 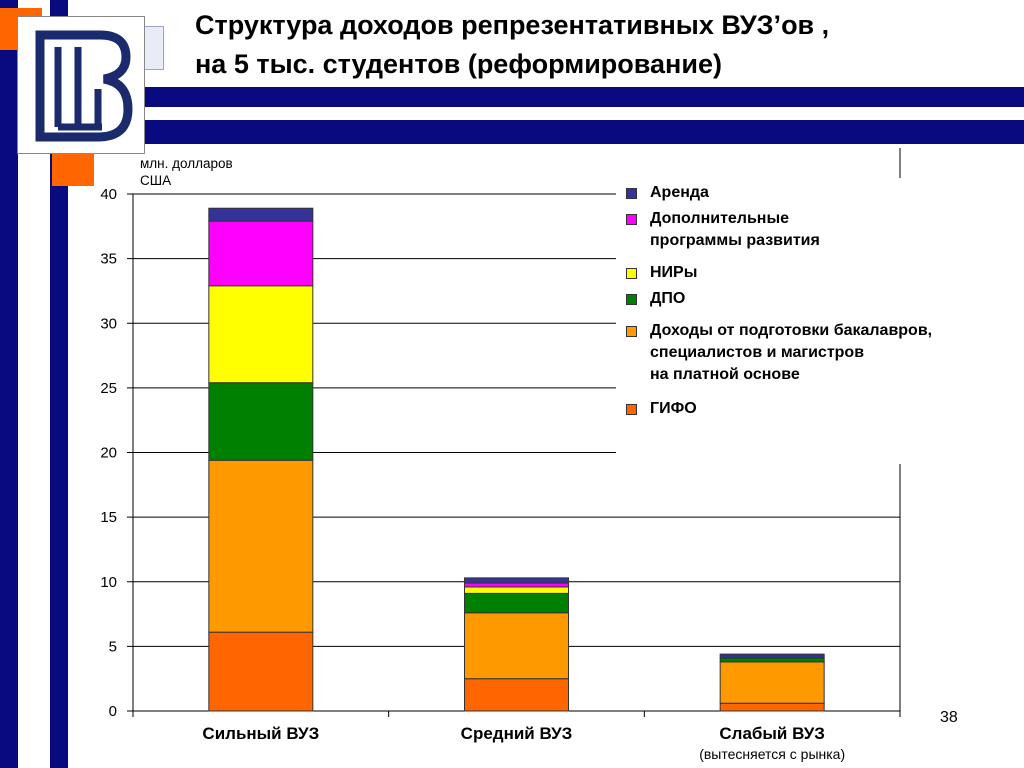 I want to click on y-unit-label: млн. долларов США, so click(x=186, y=172).